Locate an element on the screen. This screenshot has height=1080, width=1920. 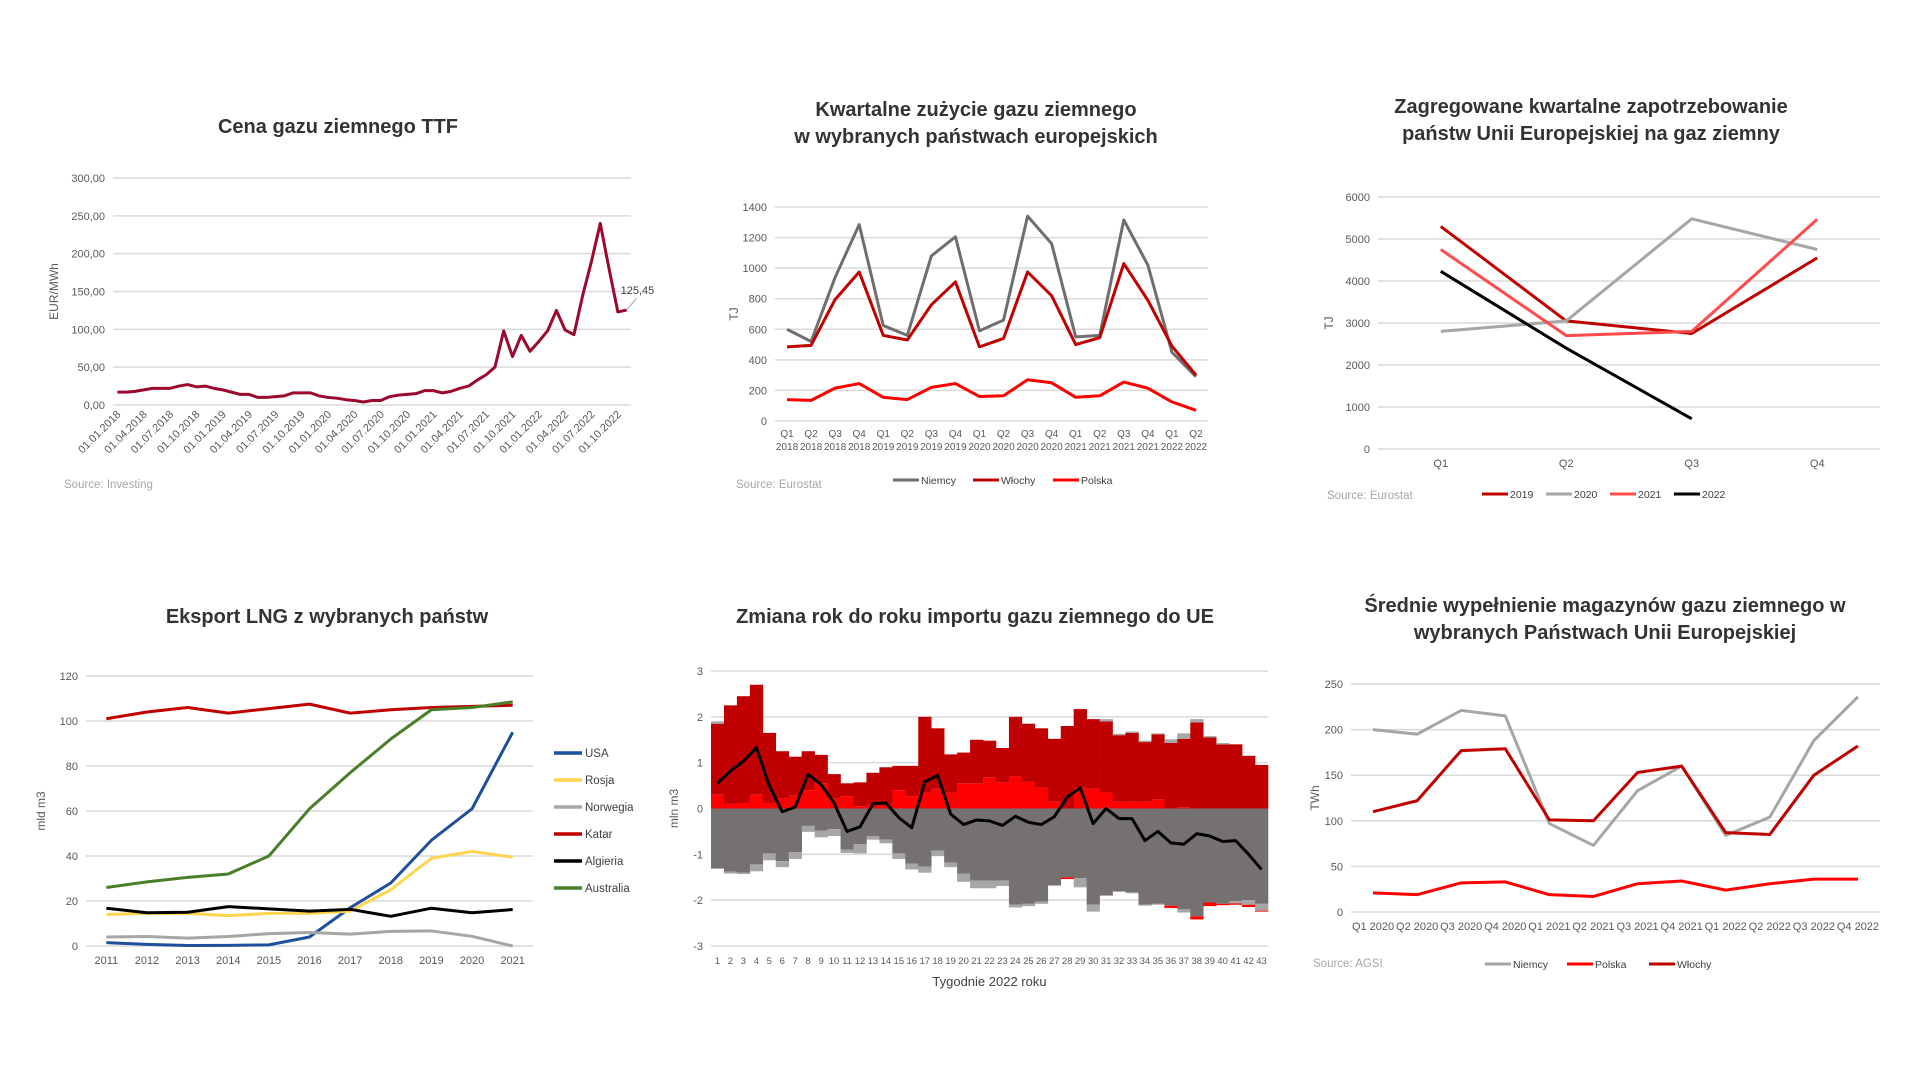
x-tick-label: Q3 2018 is located at coordinates (835, 441).